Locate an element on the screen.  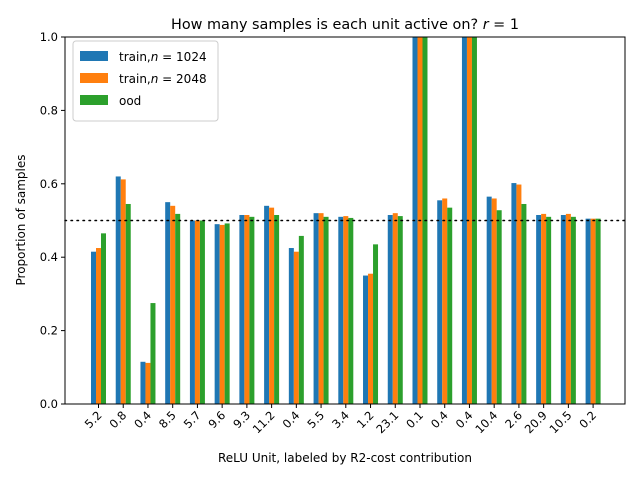
x-tick-label: 0.8 is located at coordinates (118, 419).